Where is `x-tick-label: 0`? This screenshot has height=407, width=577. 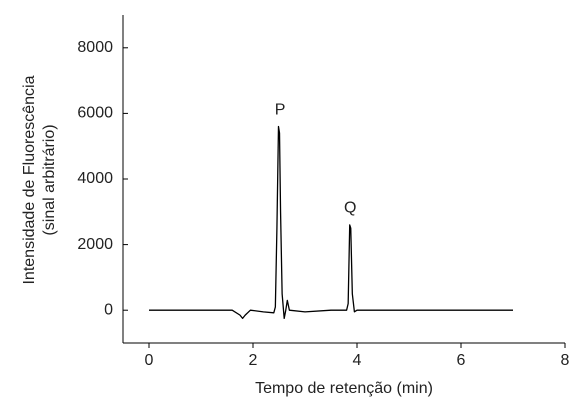 x-tick-label: 0 is located at coordinates (149, 360).